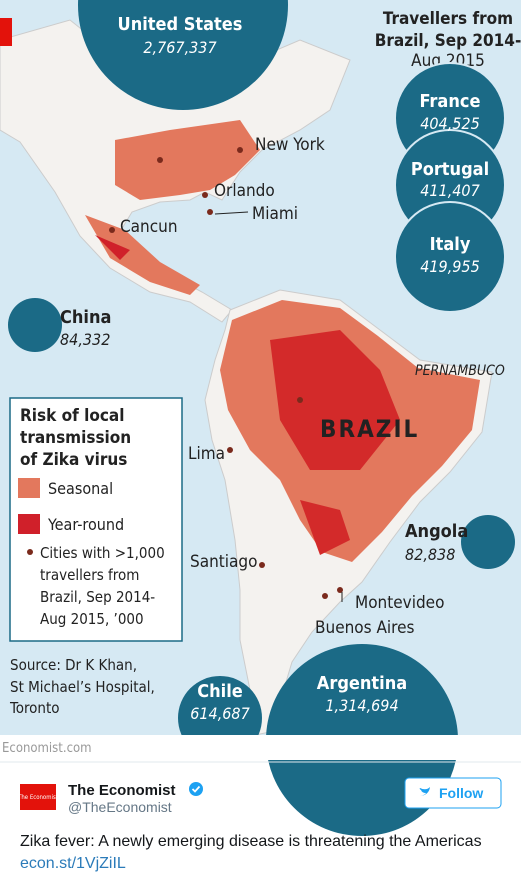 Image resolution: width=521 pixels, height=882 pixels. I want to click on region-label: BRAZIL, so click(369, 429).